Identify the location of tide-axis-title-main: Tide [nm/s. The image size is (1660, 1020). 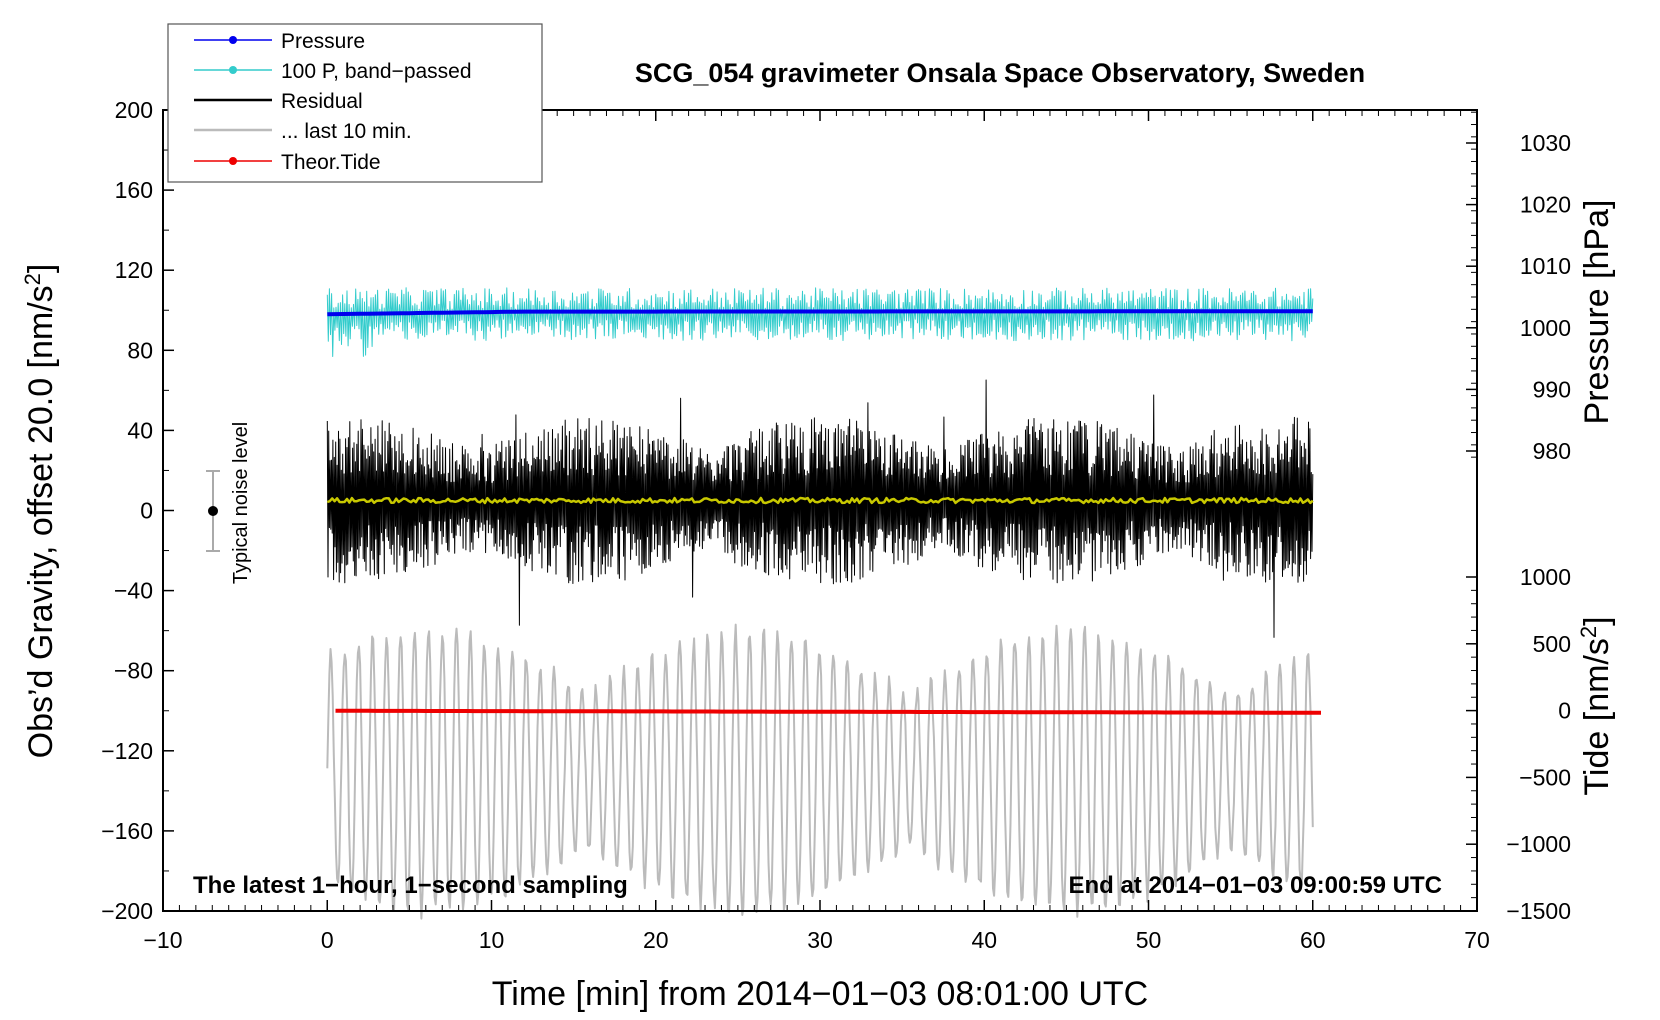
(1597, 716).